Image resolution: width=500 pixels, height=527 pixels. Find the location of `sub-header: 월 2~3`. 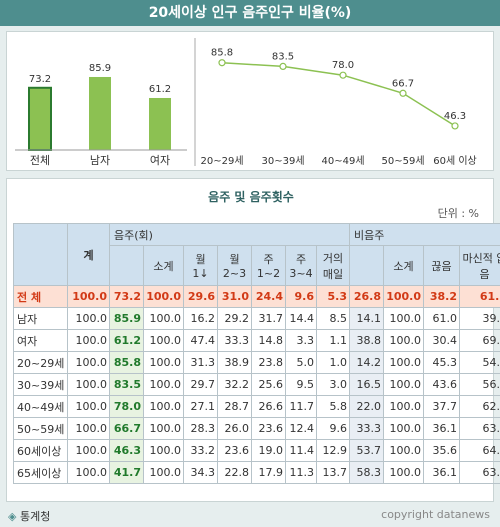

sub-header: 월 2~3 is located at coordinates (234, 265).